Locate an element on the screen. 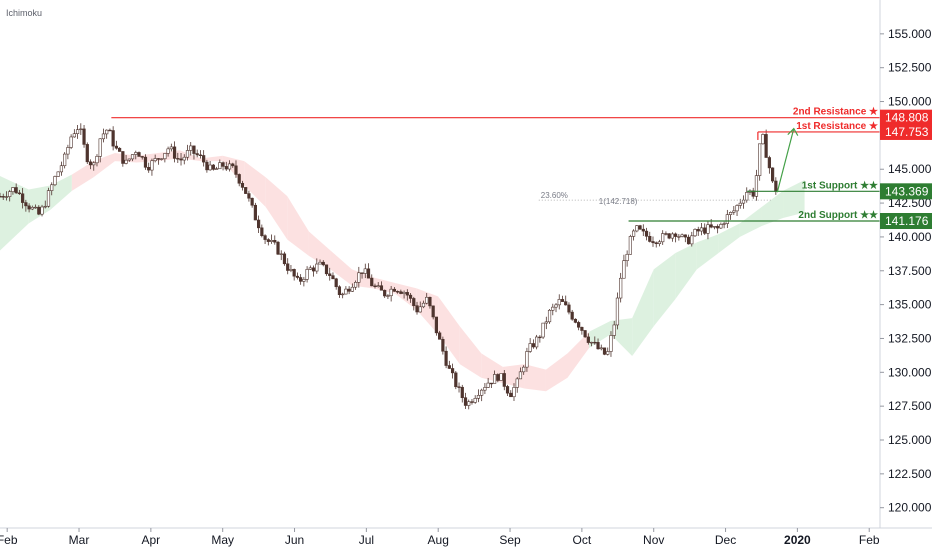 The height and width of the screenshot is (550, 932). time-tick-label: Feb is located at coordinates (869, 540).